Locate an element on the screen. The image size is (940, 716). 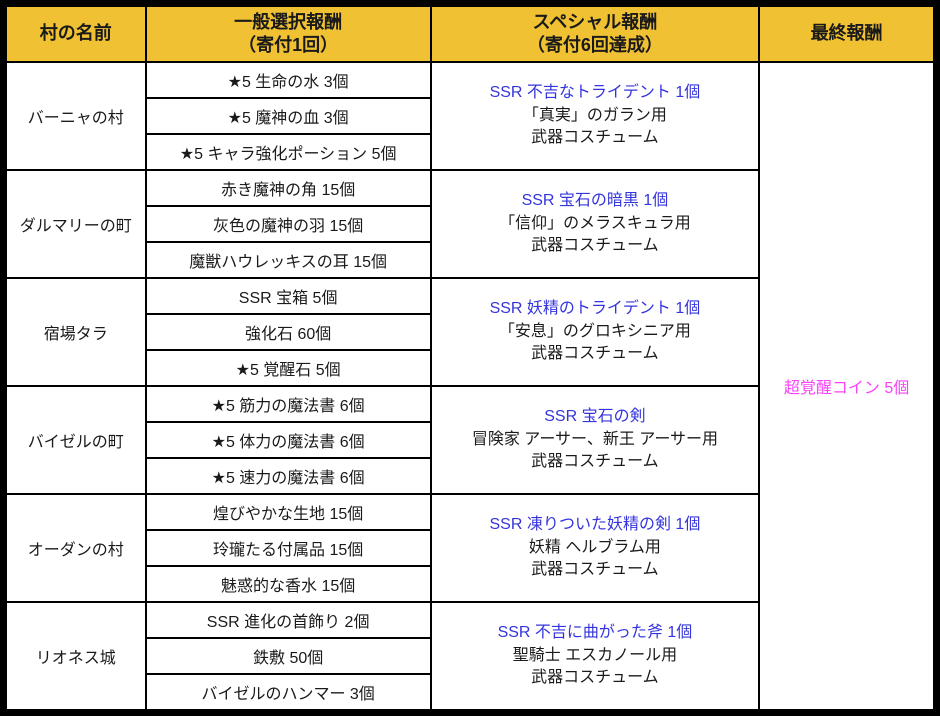
table-row: ★5 覚醒石 5個 is located at coordinates (470, 368).